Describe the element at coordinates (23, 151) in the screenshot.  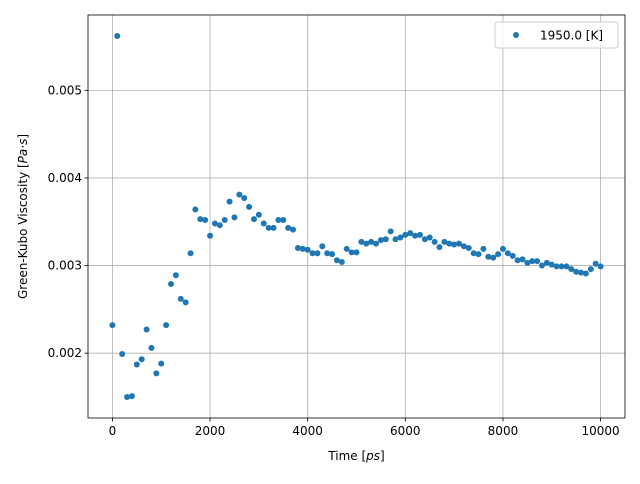
I see `y-axis-unit: Pa·s` at that location.